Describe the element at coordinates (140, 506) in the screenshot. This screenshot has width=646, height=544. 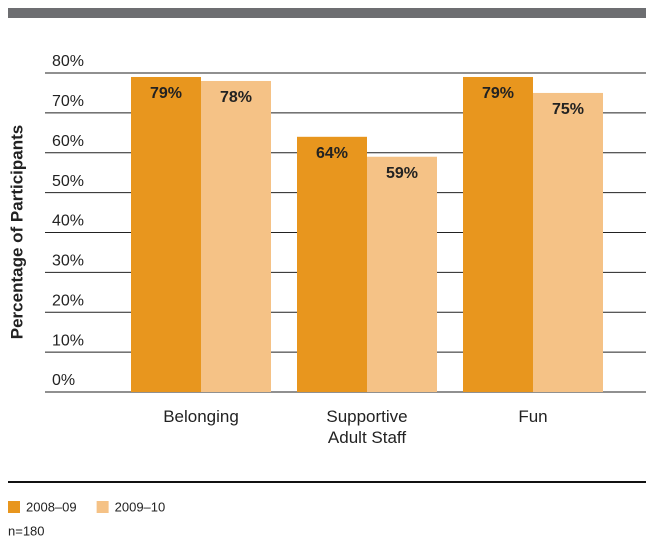
I see `legend-label: 2009–10` at that location.